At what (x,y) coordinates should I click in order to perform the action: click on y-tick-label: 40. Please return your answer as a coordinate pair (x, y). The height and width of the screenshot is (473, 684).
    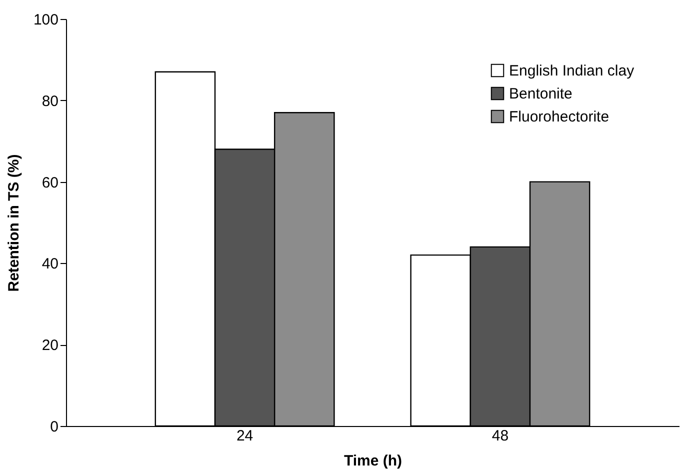
    Looking at the image, I should click on (50, 264).